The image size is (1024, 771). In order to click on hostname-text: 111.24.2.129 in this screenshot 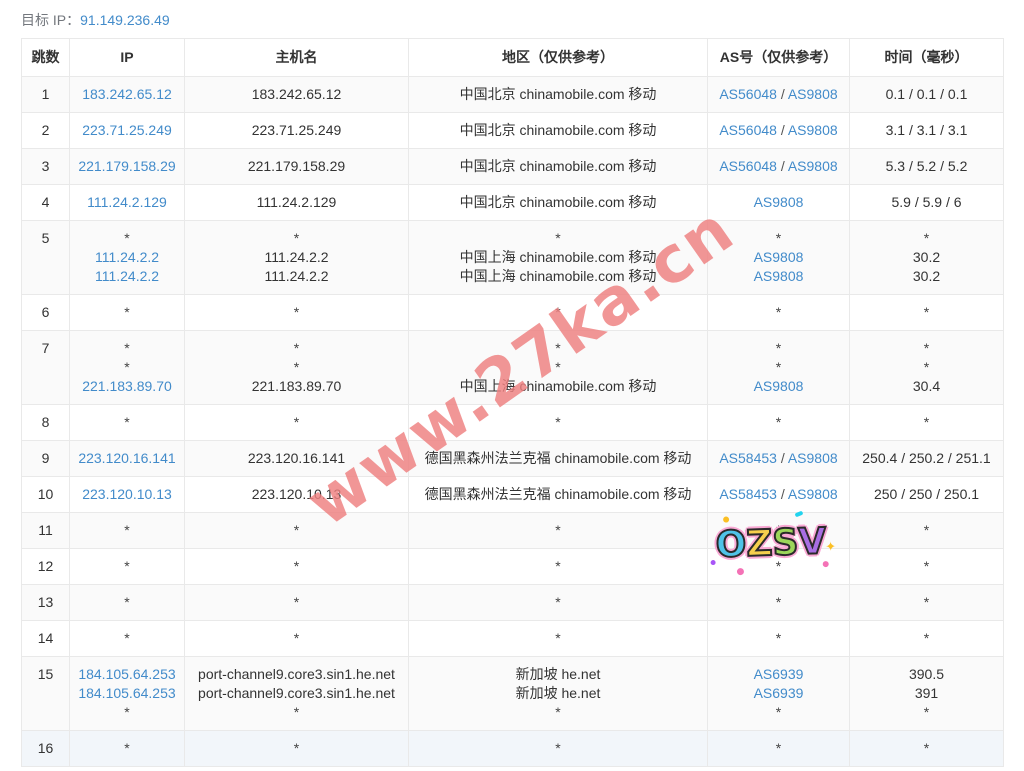, I will do `click(296, 202)`.